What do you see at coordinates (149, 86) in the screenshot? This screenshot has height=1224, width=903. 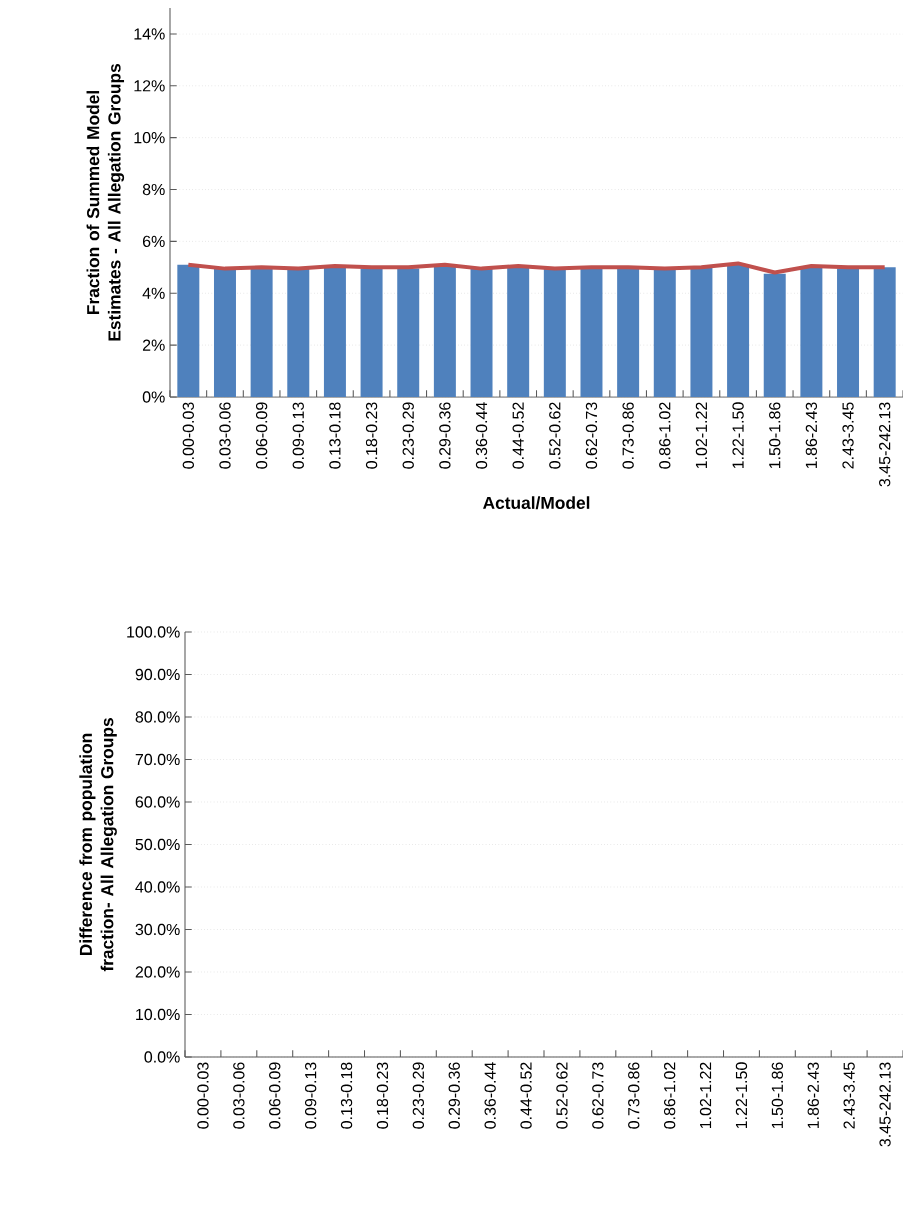 I see `y-tick-label: 12%` at bounding box center [149, 86].